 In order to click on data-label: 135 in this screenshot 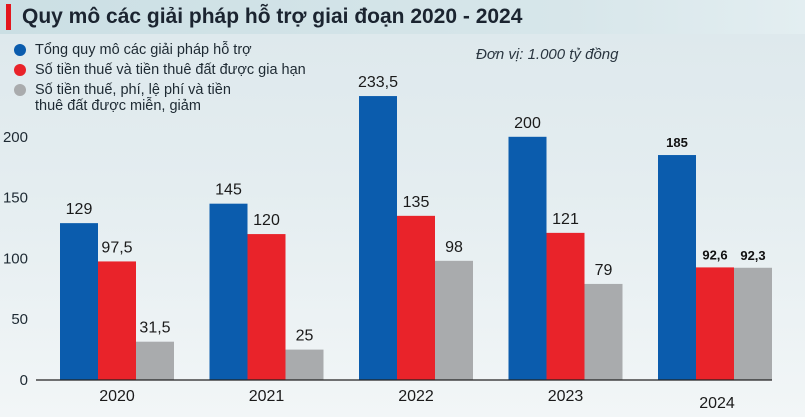, I will do `click(416, 202)`.